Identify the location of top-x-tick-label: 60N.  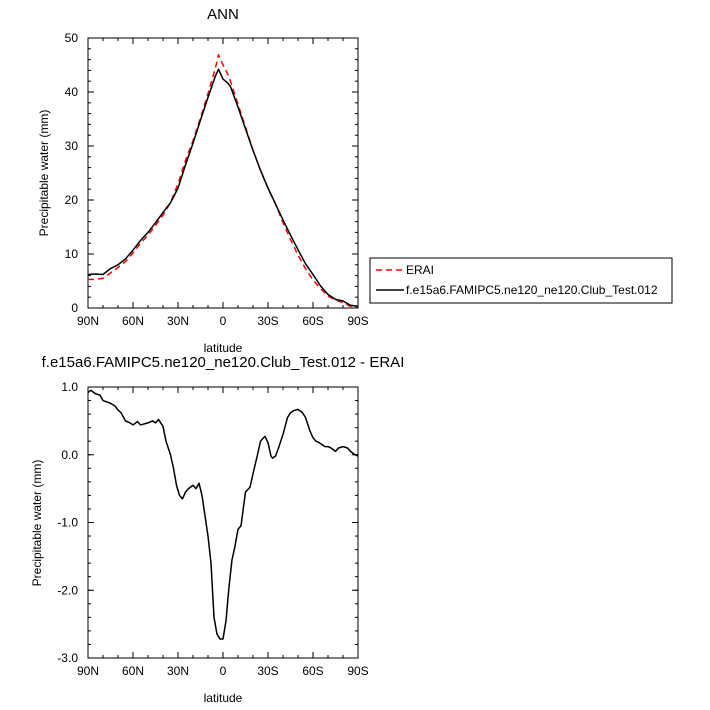
(133, 321).